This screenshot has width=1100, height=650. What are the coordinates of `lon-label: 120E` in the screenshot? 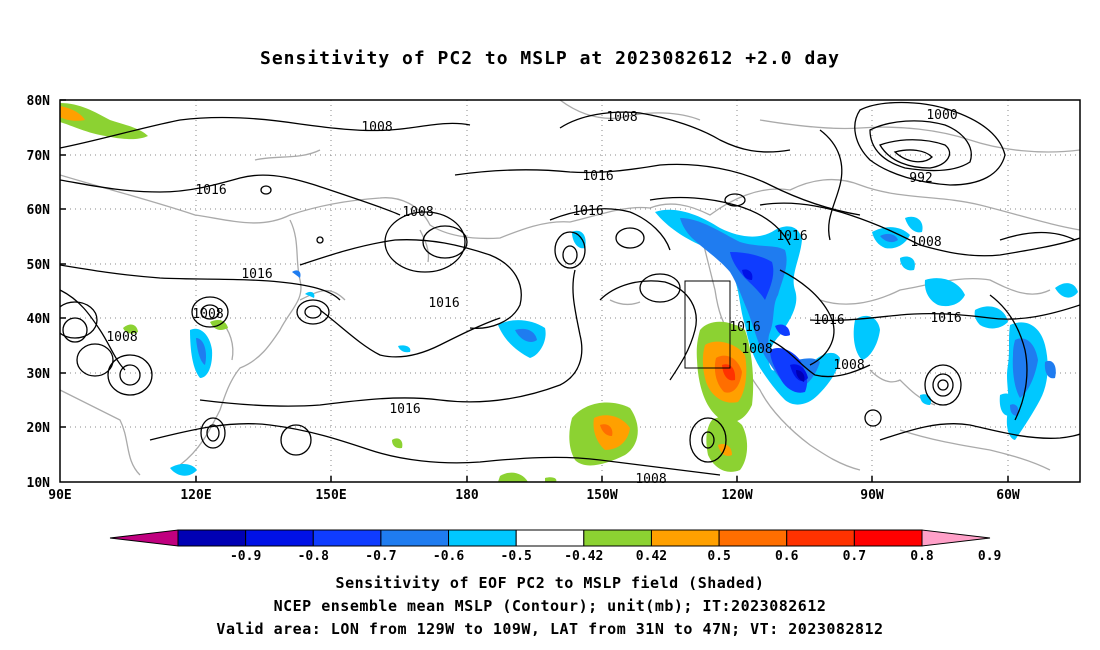 It's located at (195, 495).